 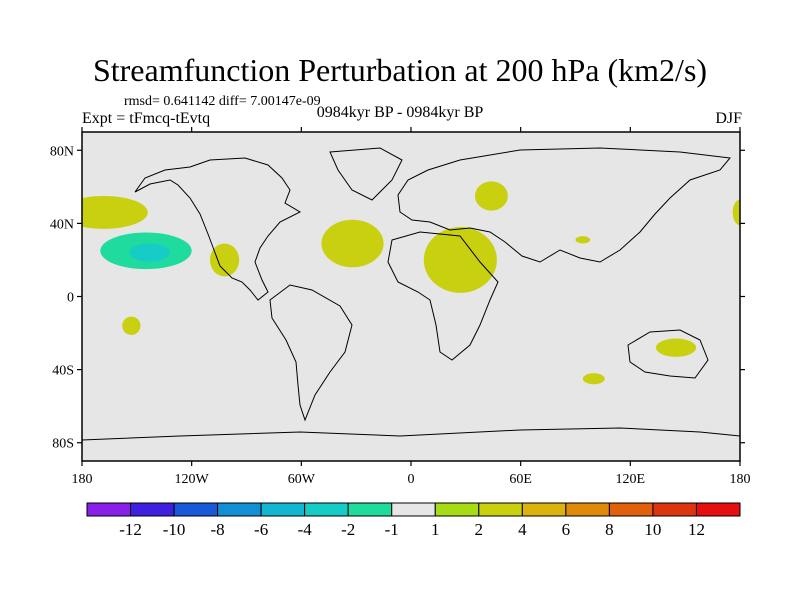 I want to click on anomaly-east-pacific-positive, so click(x=736, y=212).